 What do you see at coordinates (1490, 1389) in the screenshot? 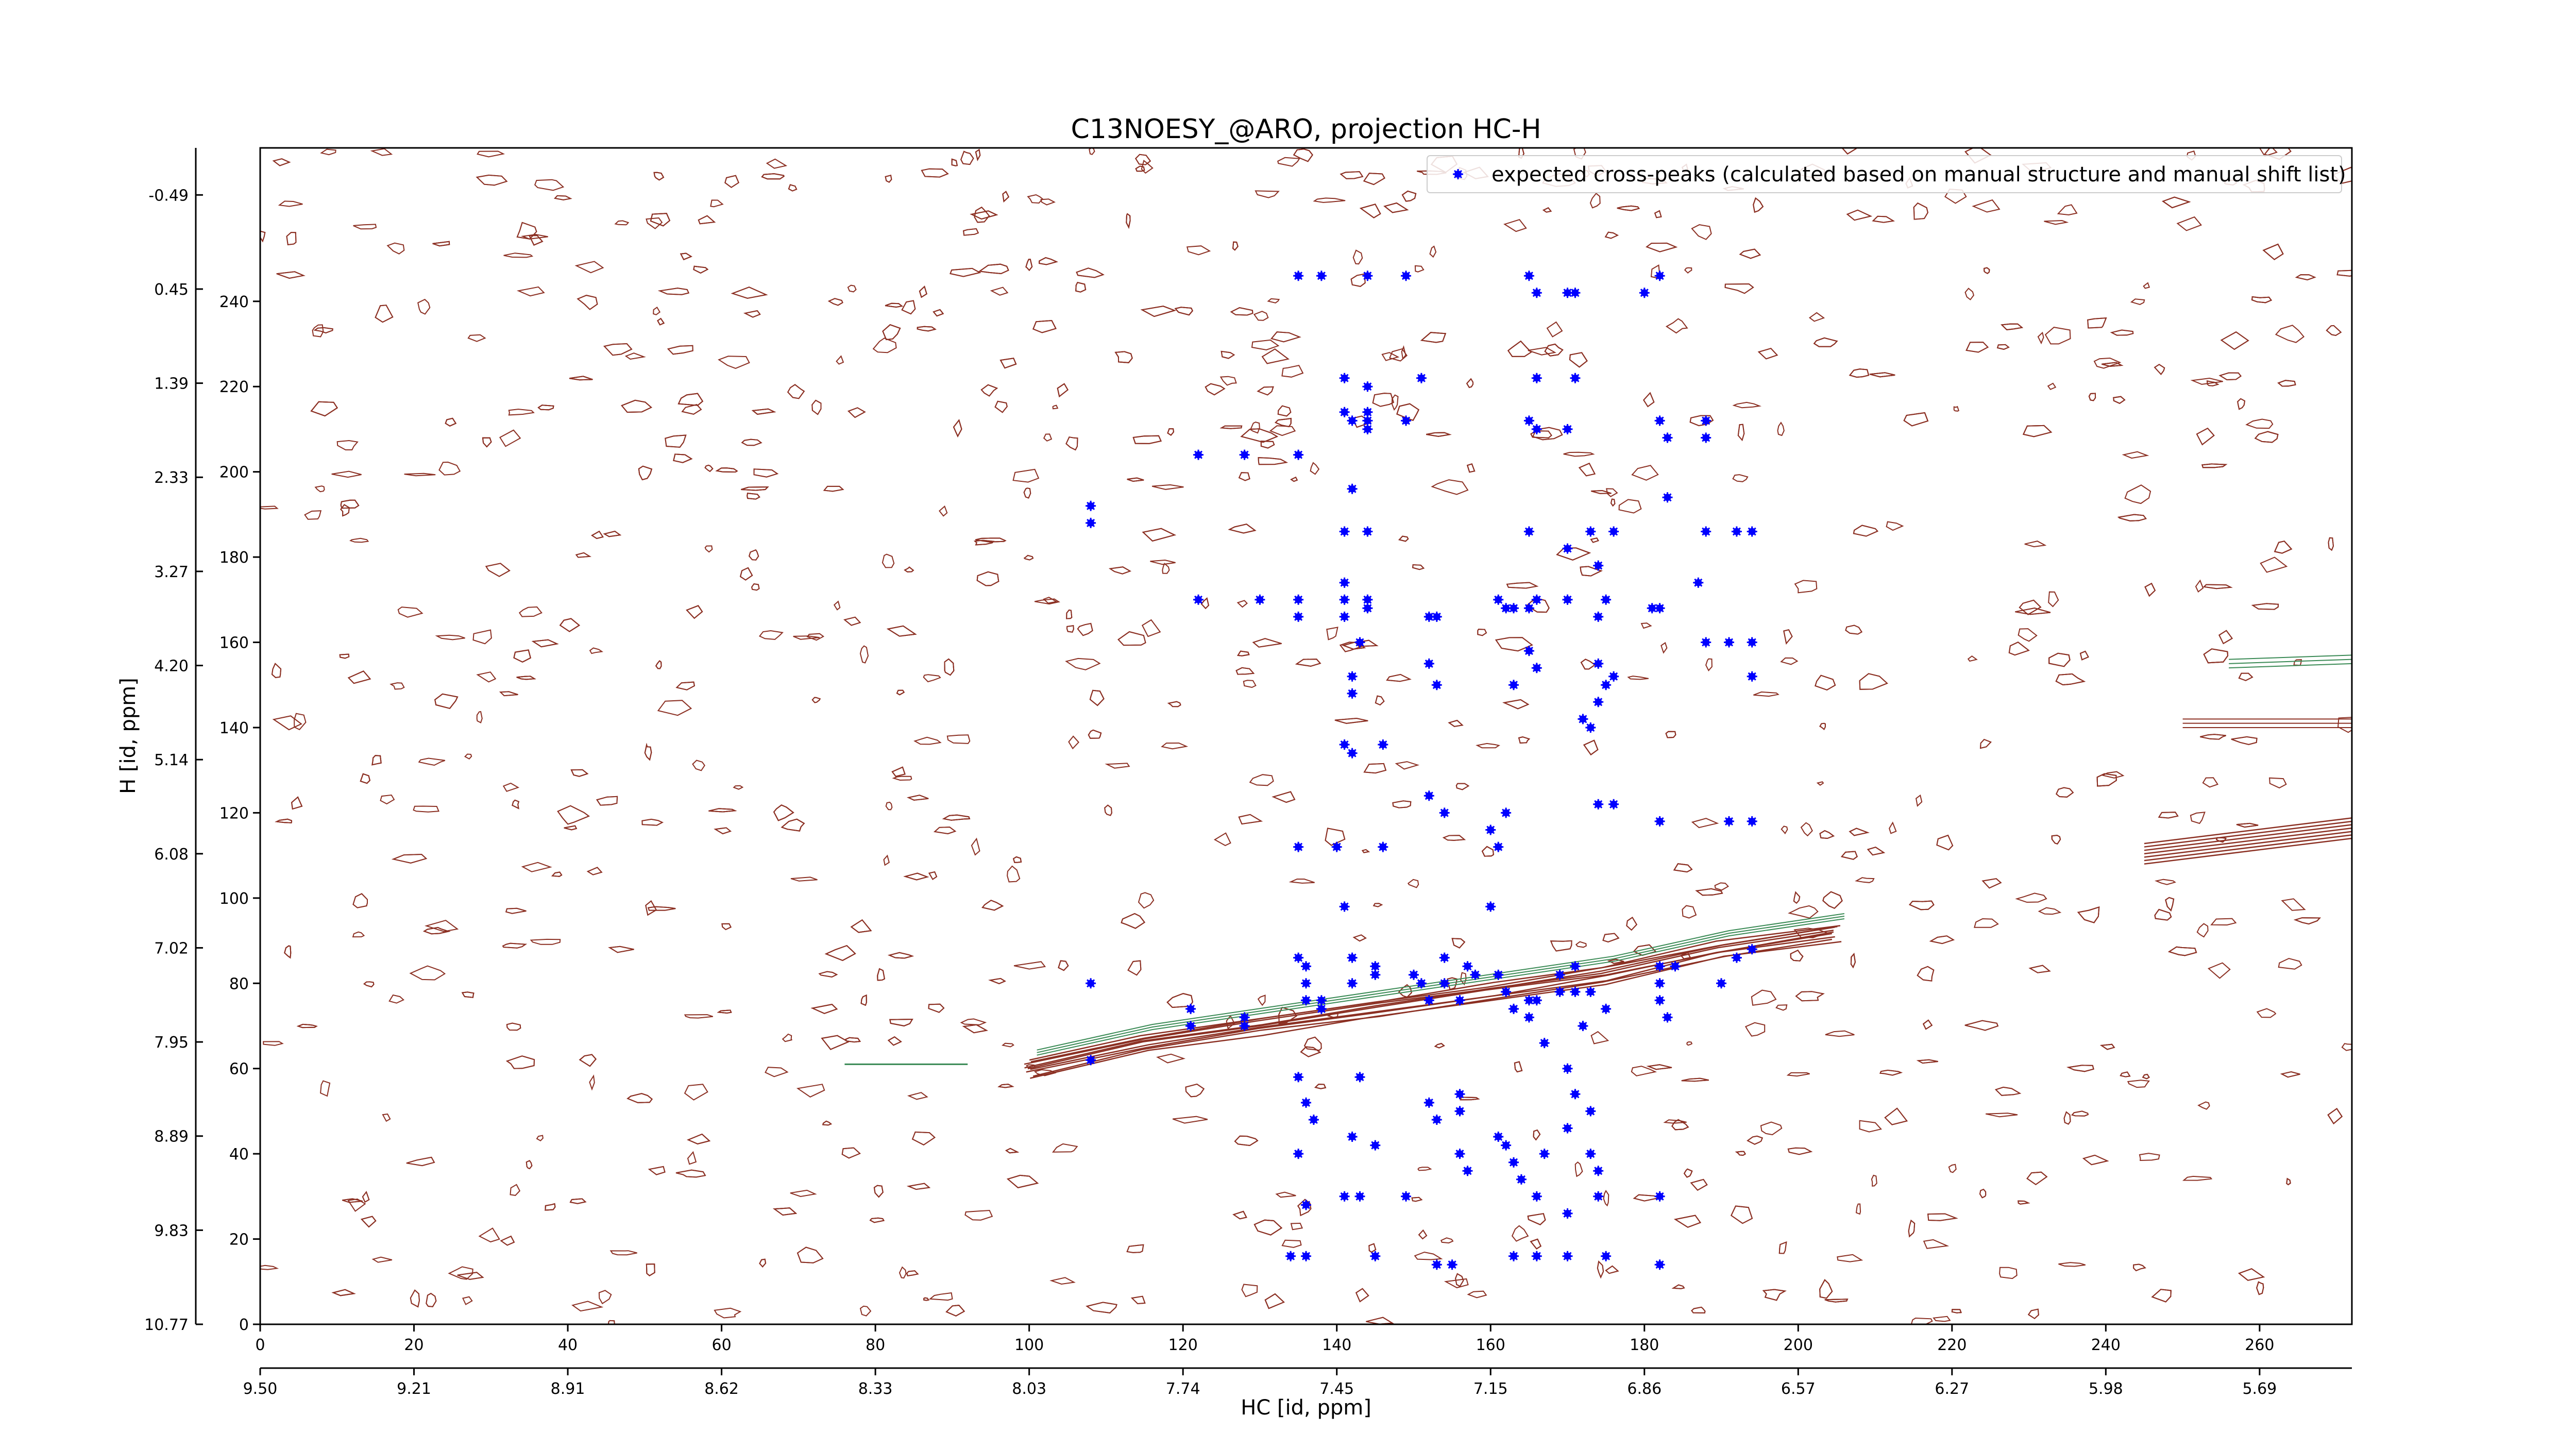
I see `x-ppm-tick-label: 7.15` at bounding box center [1490, 1389].